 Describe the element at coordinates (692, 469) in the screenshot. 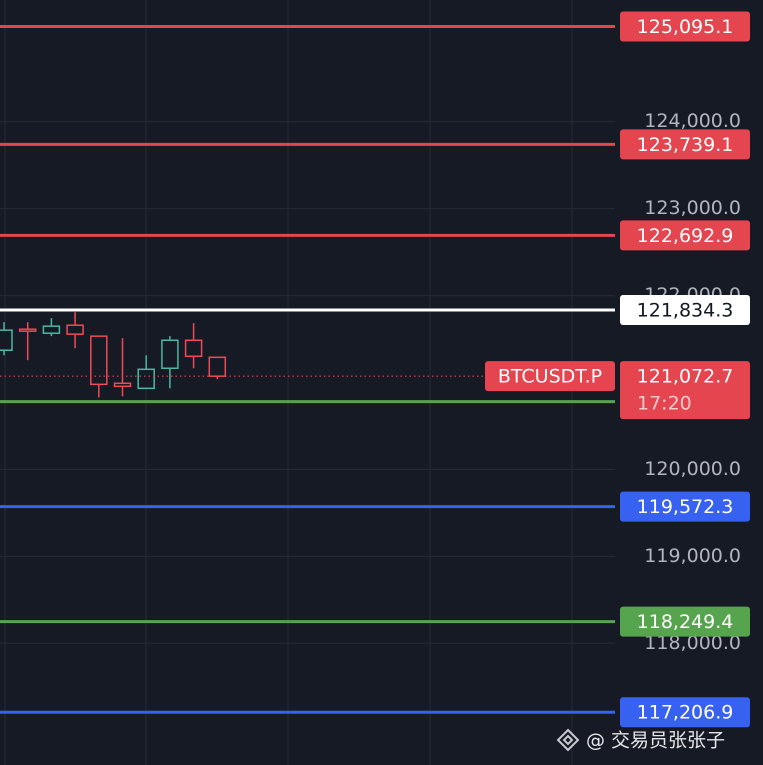

I see `y-tick-label: 120,000.0` at that location.